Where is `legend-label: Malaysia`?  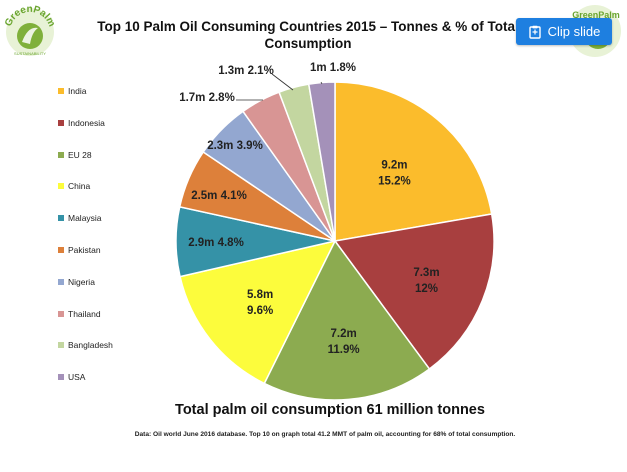
legend-label: Malaysia is located at coordinates (85, 218).